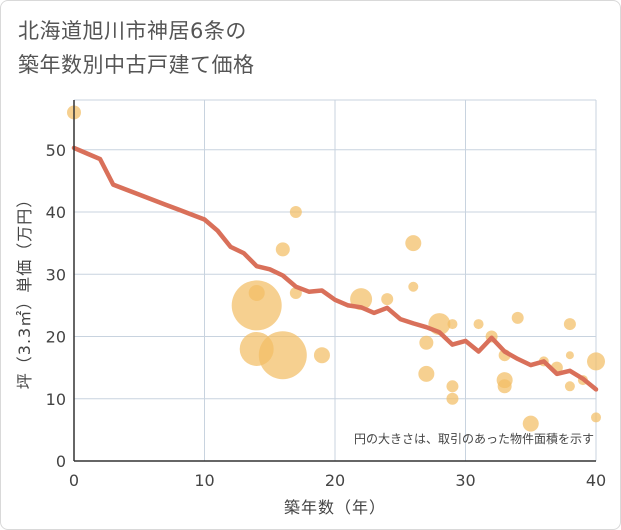 Image resolution: width=621 pixels, height=530 pixels. Describe the element at coordinates (136, 65) in the screenshot. I see `chart-title-line-2: 築年数別中古戸建て価格` at that location.